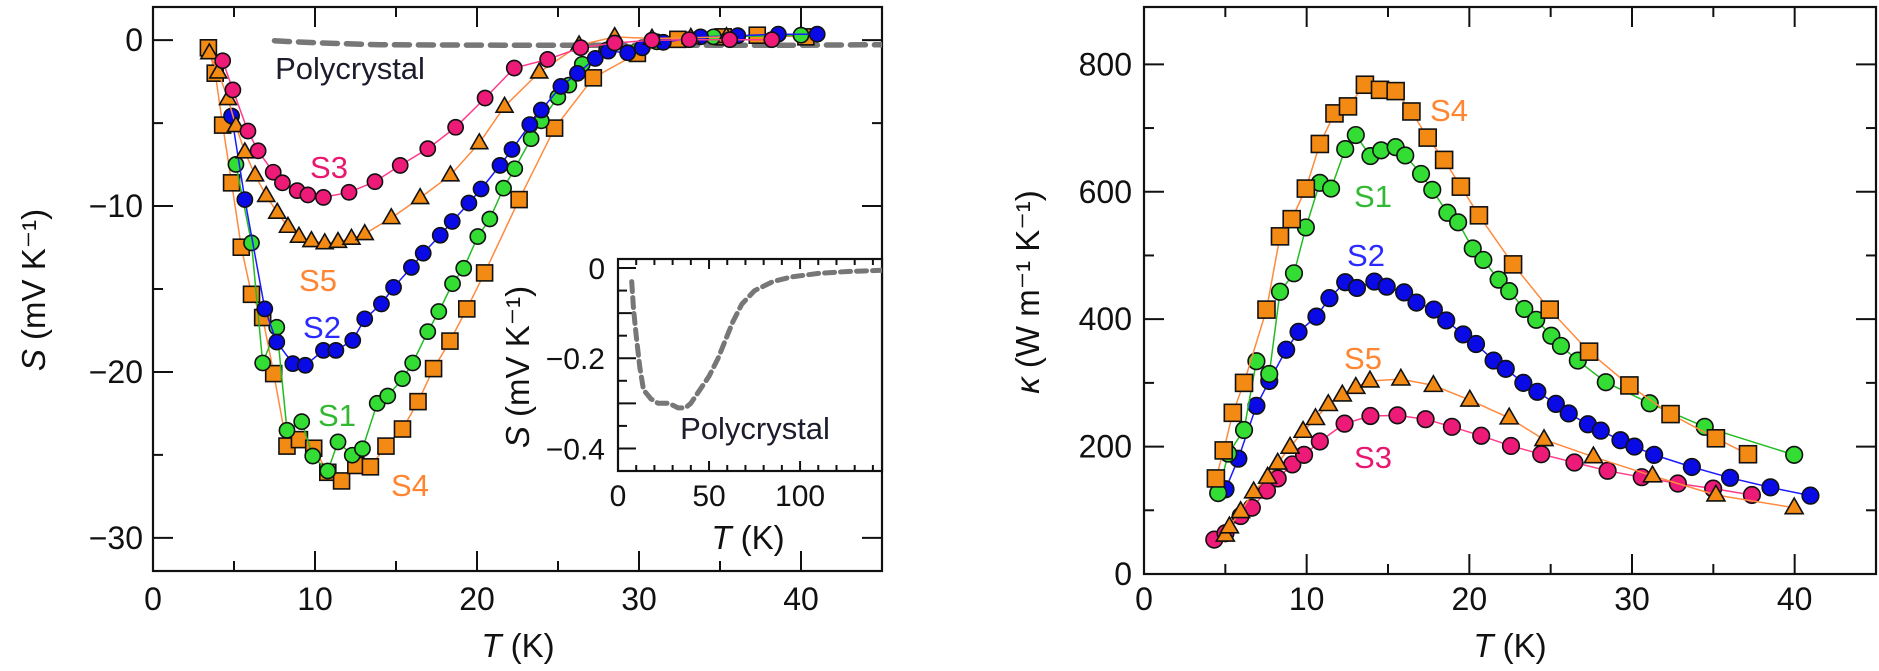  What do you see at coordinates (1484, 645) in the screenshot?
I see `x-axis-symbol: T` at bounding box center [1484, 645].